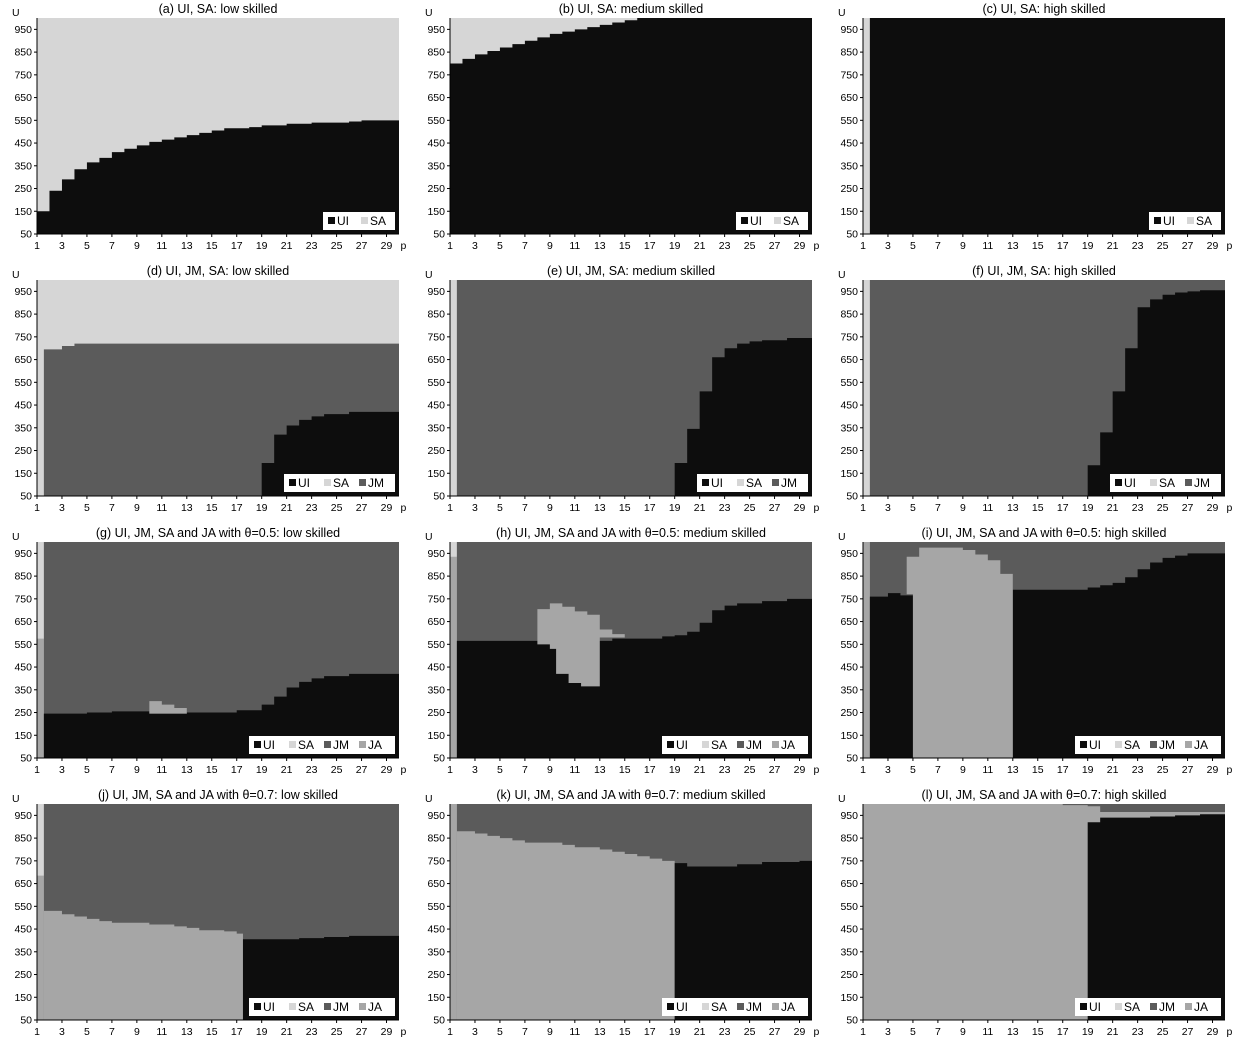  What do you see at coordinates (675, 508) in the screenshot?
I see `x-tick-label: 19` at bounding box center [675, 508].